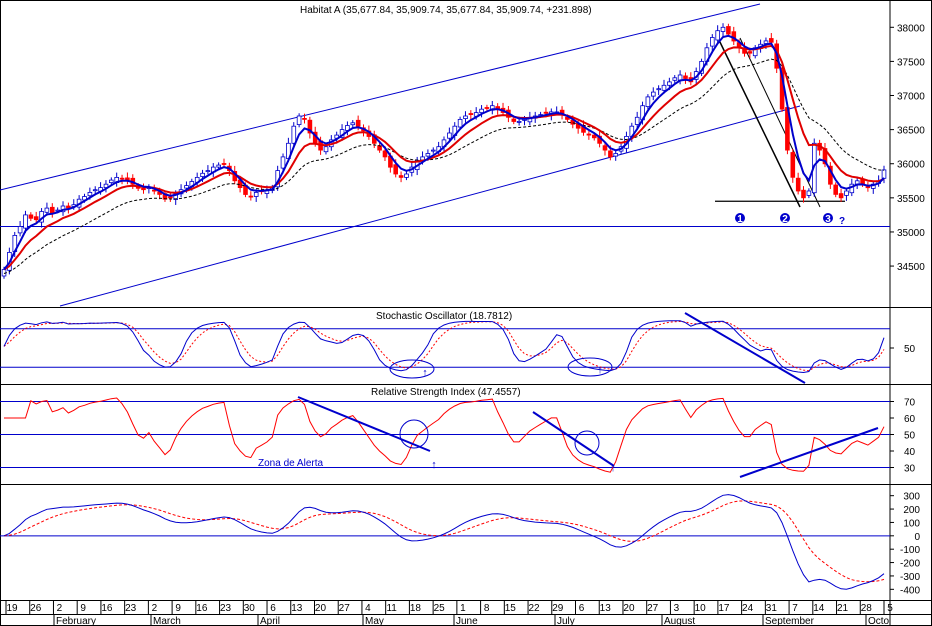 The width and height of the screenshot is (932, 626). I want to click on month-label: August, so click(679, 621).